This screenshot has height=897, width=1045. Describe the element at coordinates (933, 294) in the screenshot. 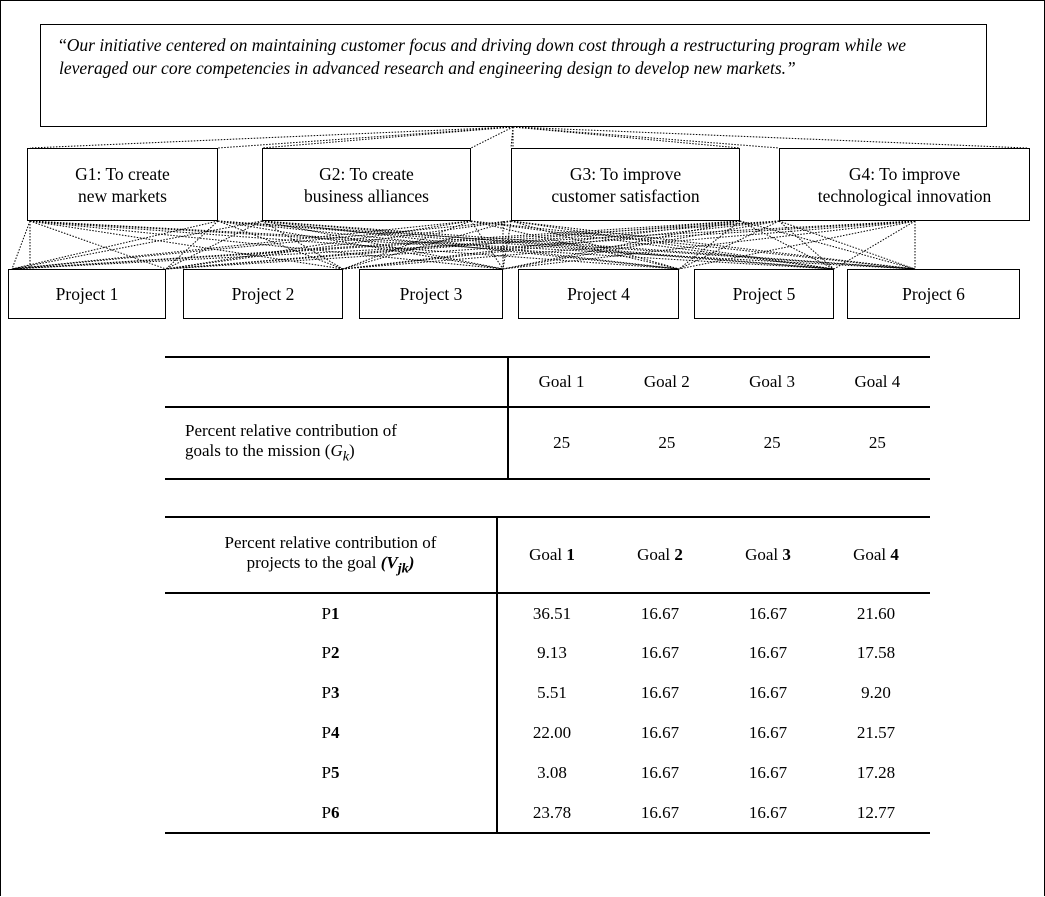

I see `project-box-6: Project 6` at that location.